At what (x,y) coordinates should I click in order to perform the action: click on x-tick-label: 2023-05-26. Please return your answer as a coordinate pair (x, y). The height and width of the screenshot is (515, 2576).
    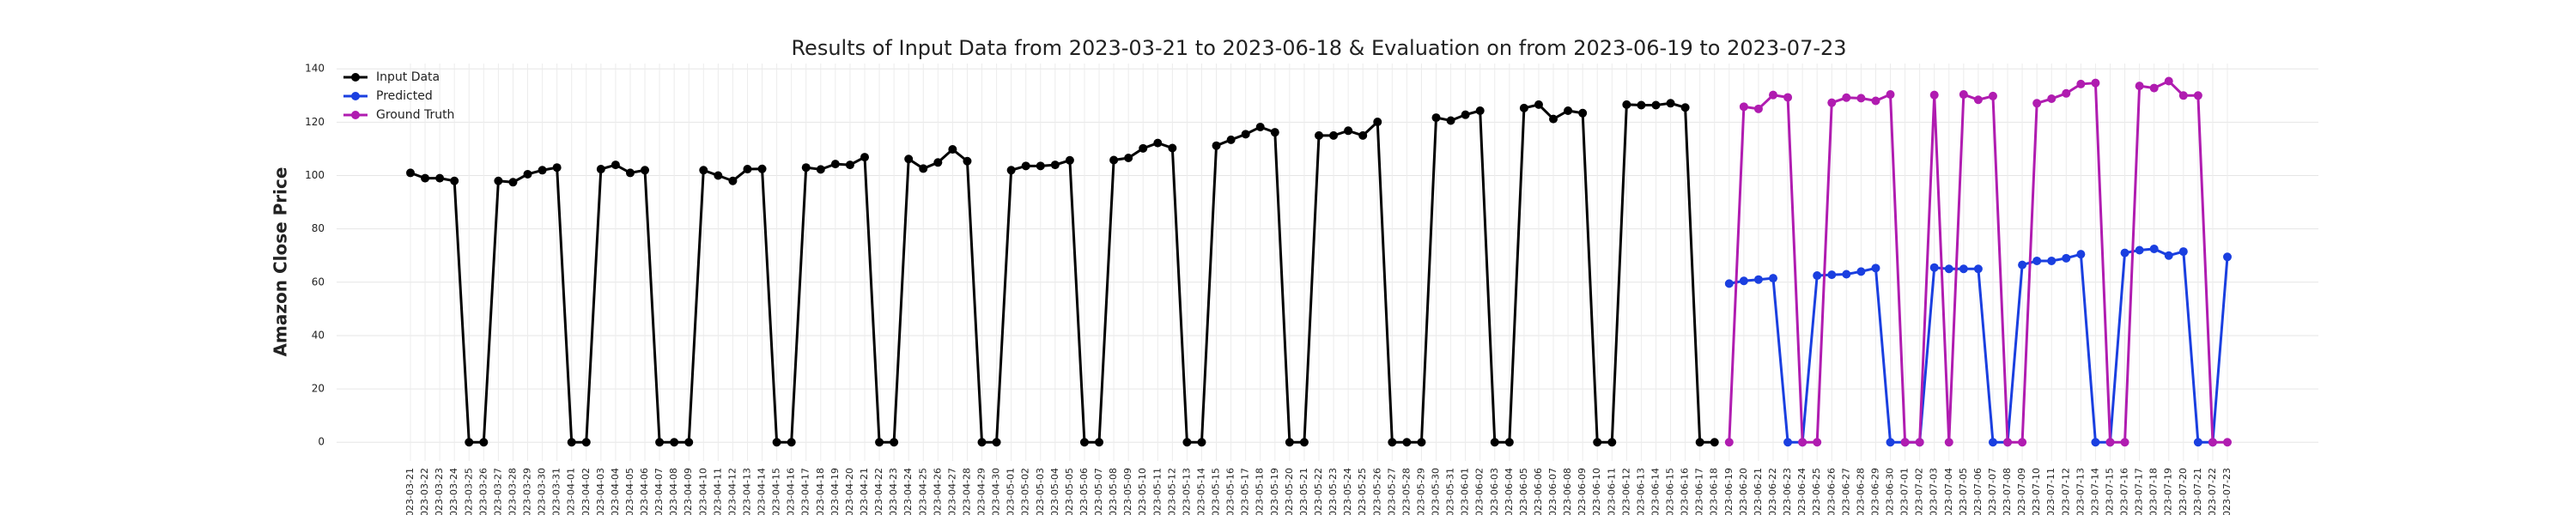
    Looking at the image, I should click on (1376, 491).